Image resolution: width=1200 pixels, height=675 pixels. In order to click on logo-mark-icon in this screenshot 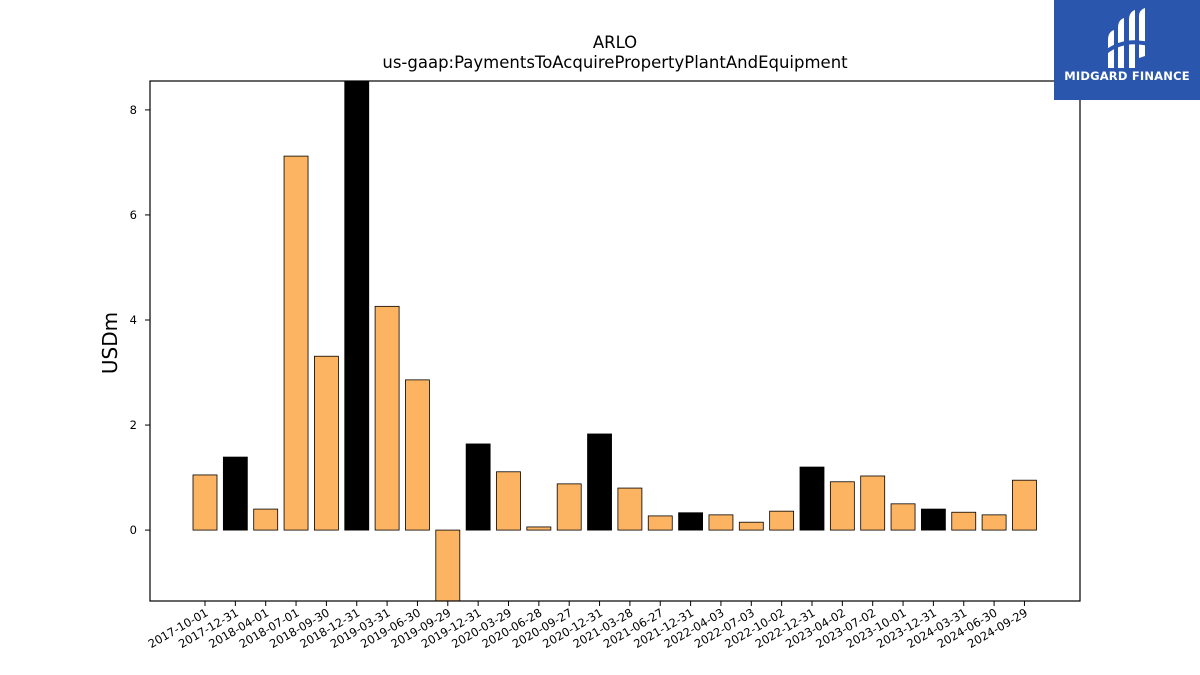, I will do `click(1126, 38)`.